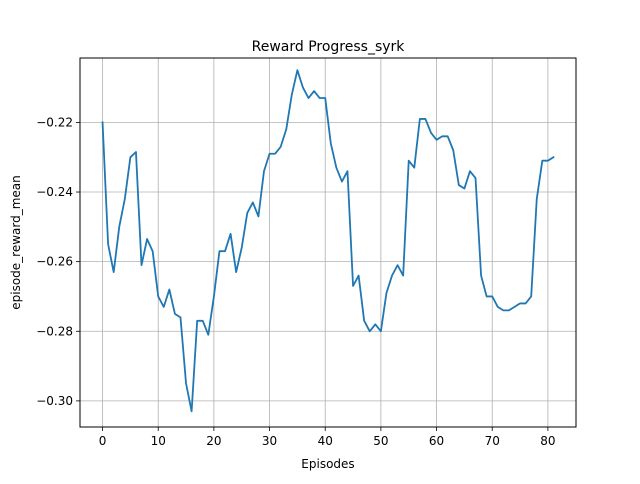 This screenshot has height=484, width=640. I want to click on x-tick-label: 70, so click(492, 441).